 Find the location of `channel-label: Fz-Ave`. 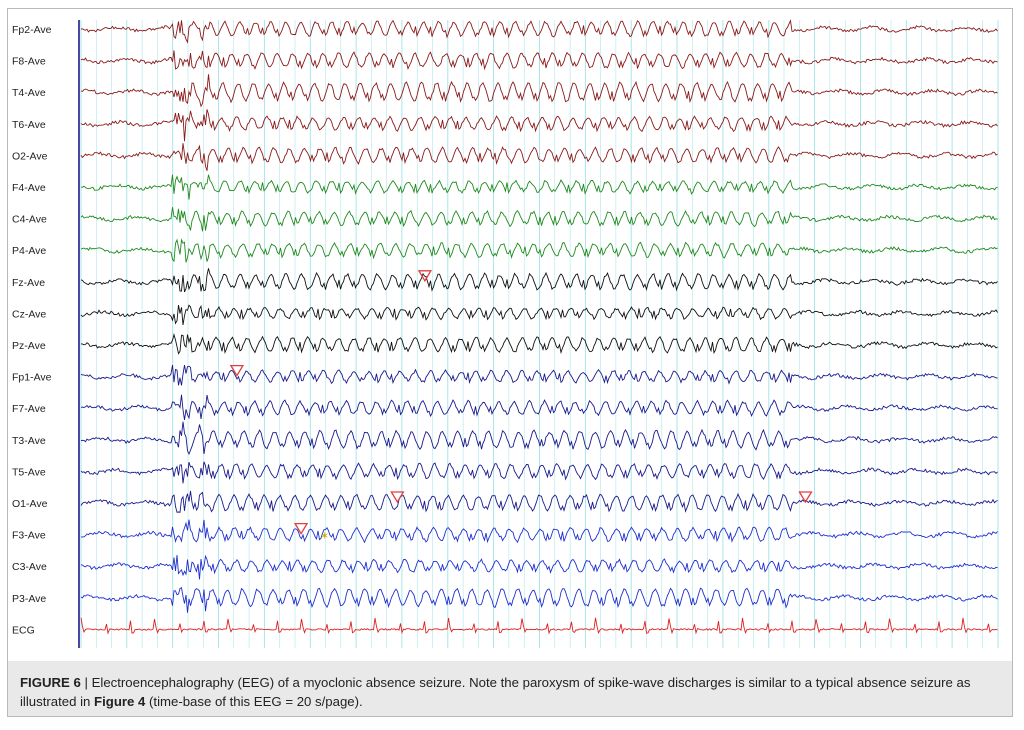

channel-label: Fz-Ave is located at coordinates (28, 283).